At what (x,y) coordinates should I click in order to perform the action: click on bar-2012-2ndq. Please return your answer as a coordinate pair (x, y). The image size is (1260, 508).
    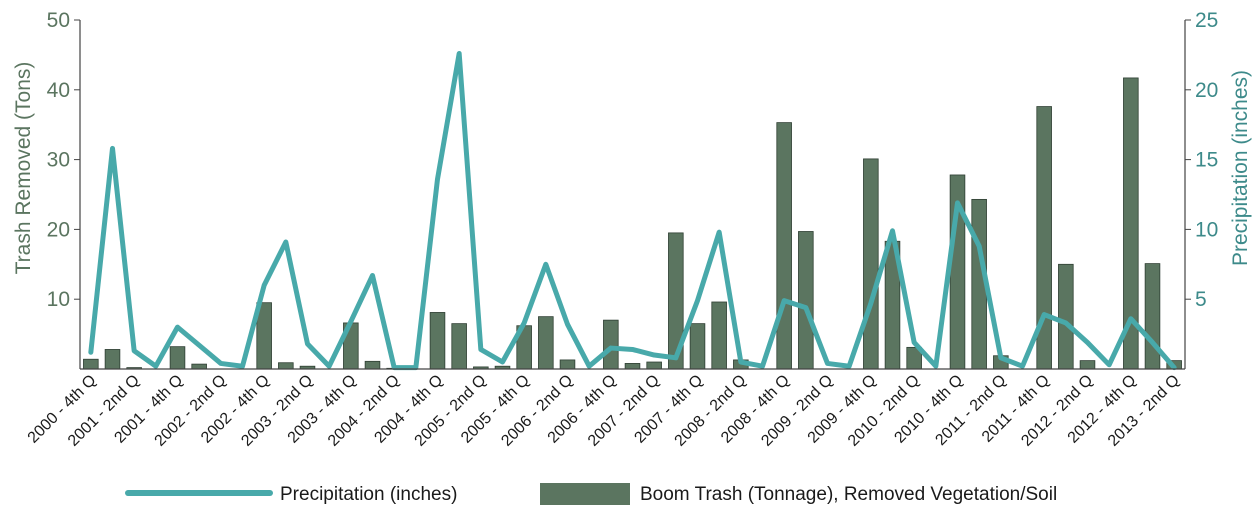
    Looking at the image, I should click on (1087, 365).